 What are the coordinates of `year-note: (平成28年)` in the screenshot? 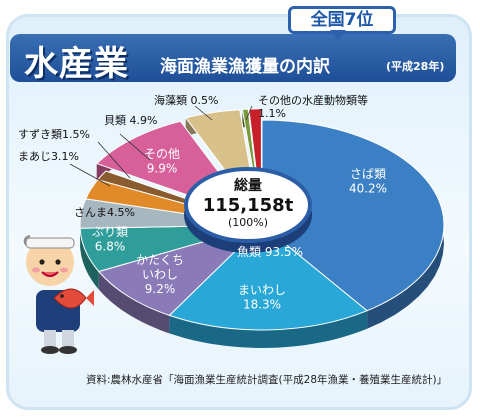 It's located at (415, 66).